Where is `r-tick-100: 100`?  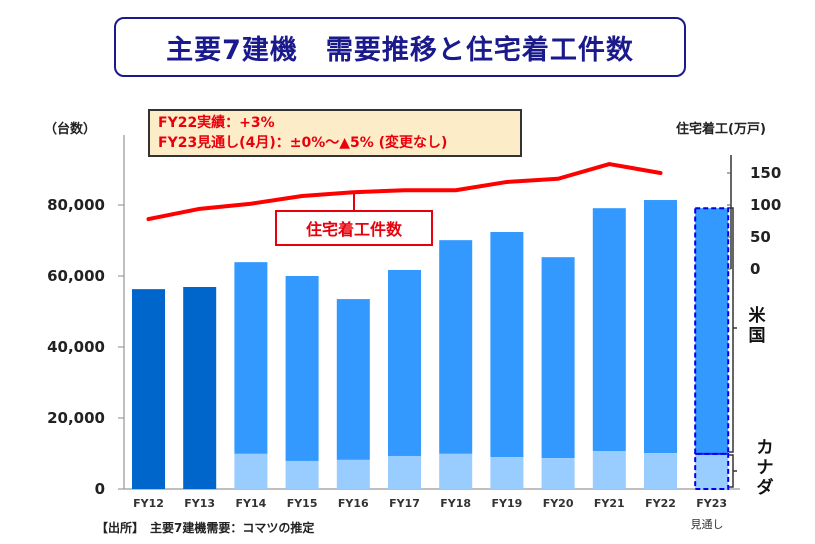
r-tick-100: 100 is located at coordinates (766, 205).